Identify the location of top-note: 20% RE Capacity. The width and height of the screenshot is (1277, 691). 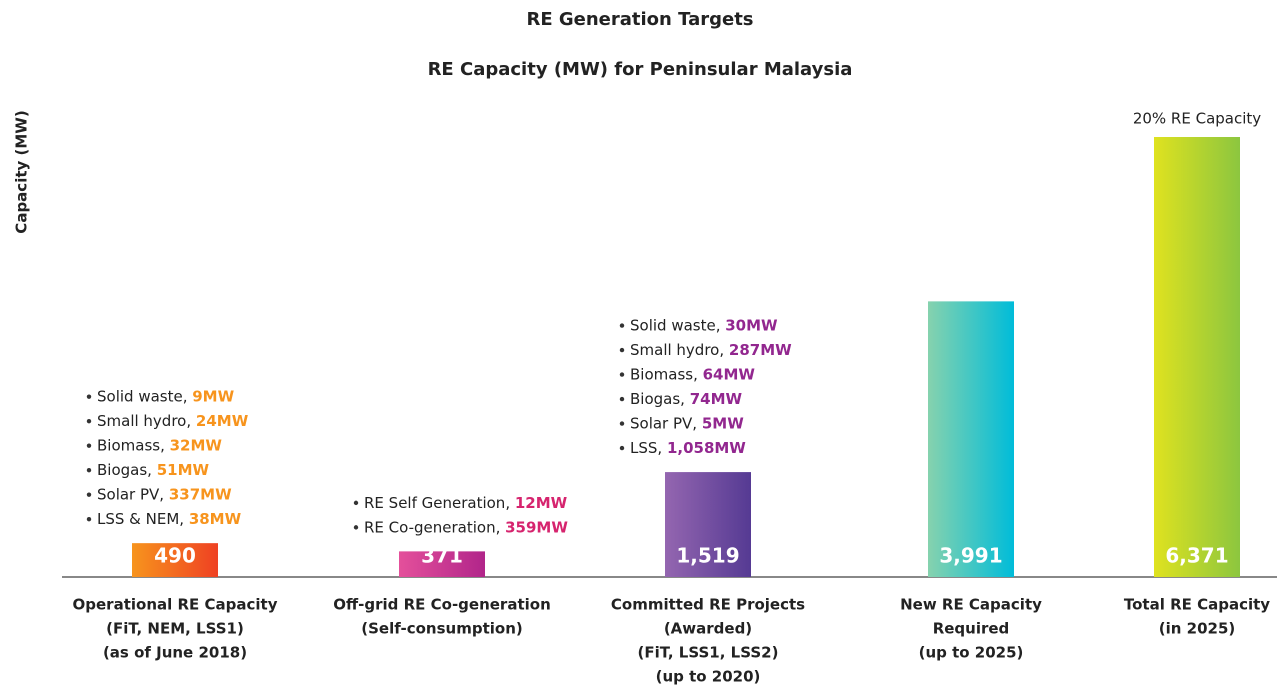
(1197, 119).